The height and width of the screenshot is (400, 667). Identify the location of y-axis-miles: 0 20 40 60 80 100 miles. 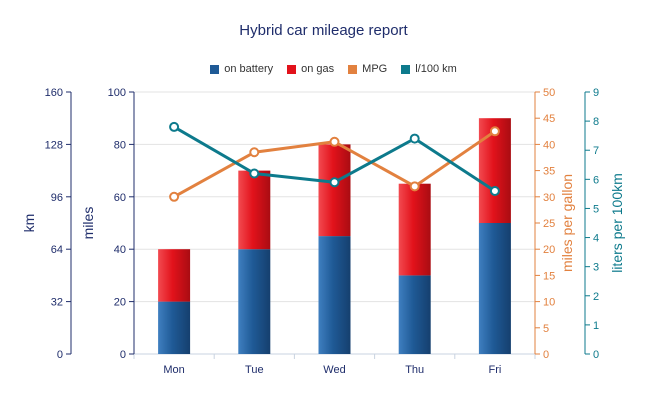
(107, 224).